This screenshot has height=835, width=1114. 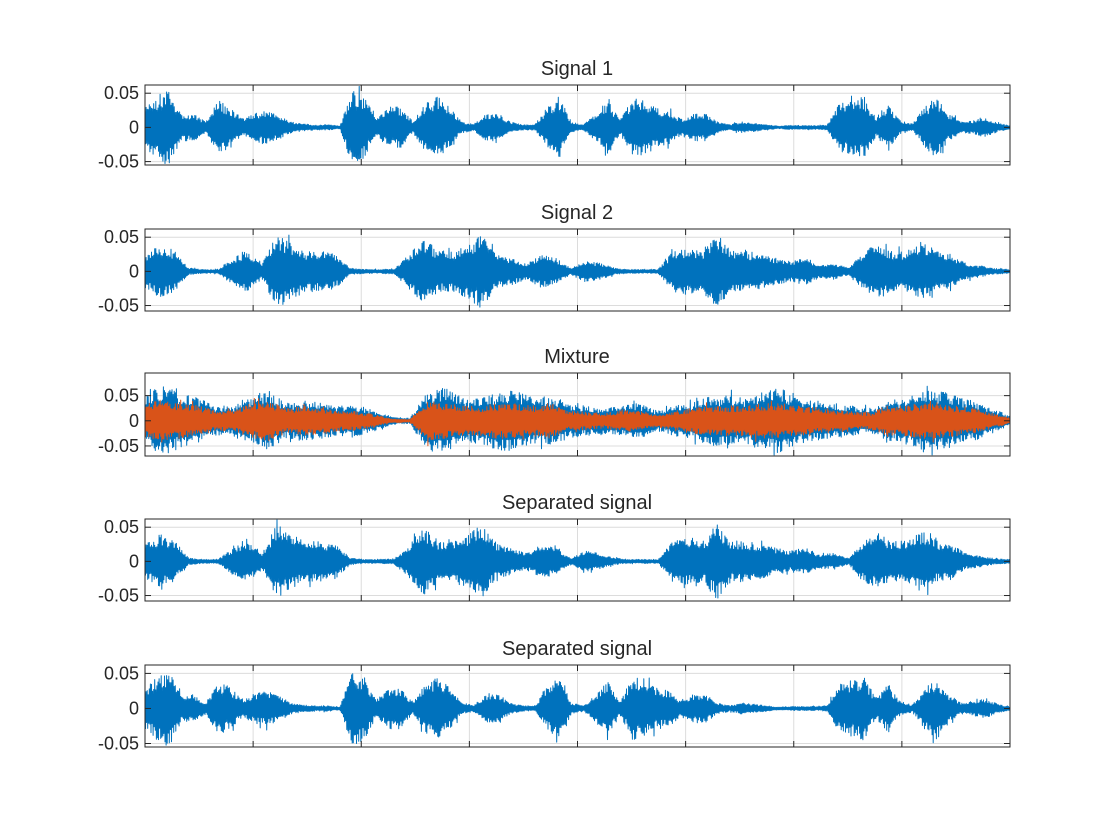 I want to click on subplot-mixture: Mixture -0.05 0 0.05, so click(x=554, y=401).